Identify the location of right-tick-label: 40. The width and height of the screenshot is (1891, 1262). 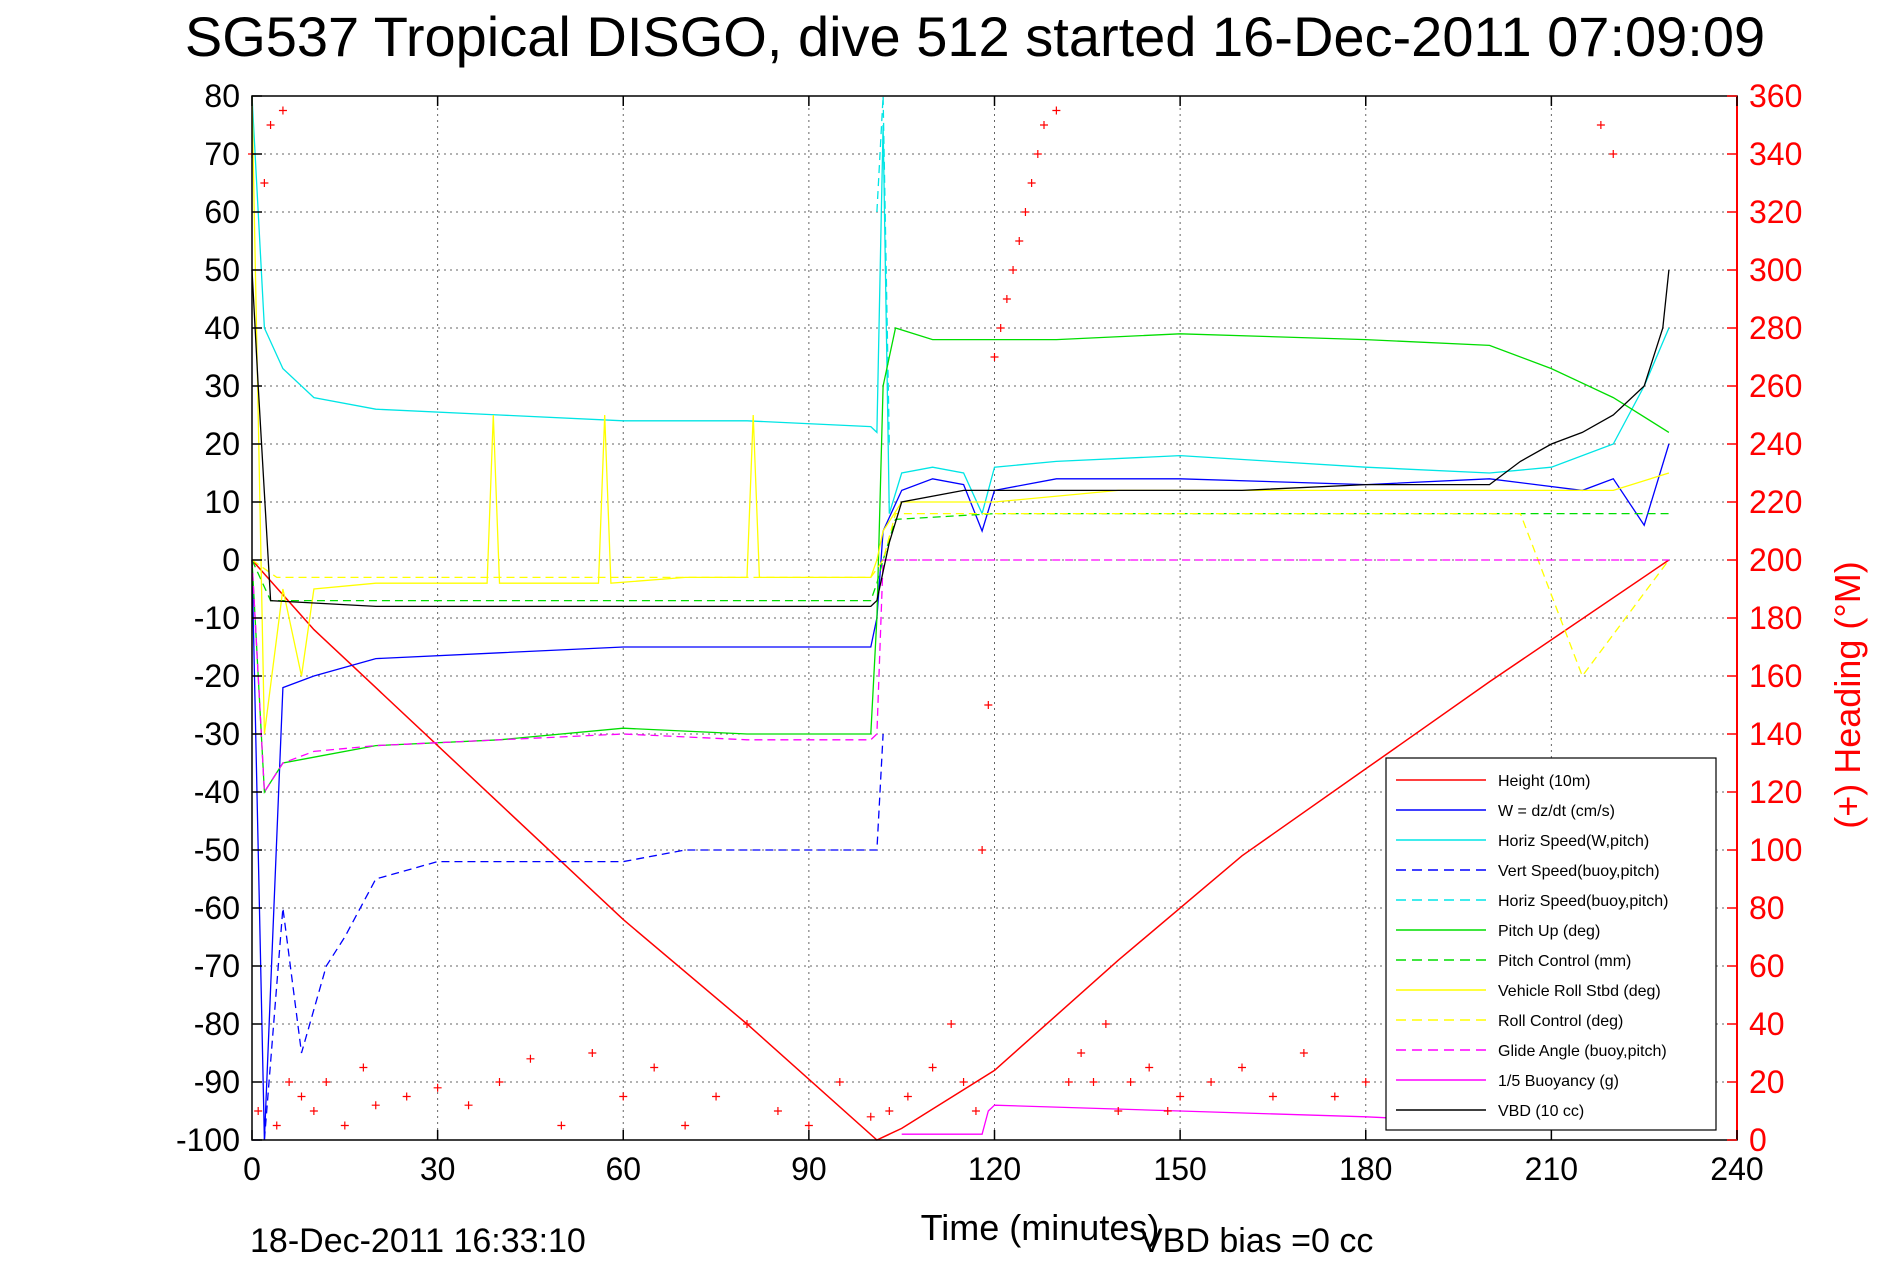
(1767, 1024).